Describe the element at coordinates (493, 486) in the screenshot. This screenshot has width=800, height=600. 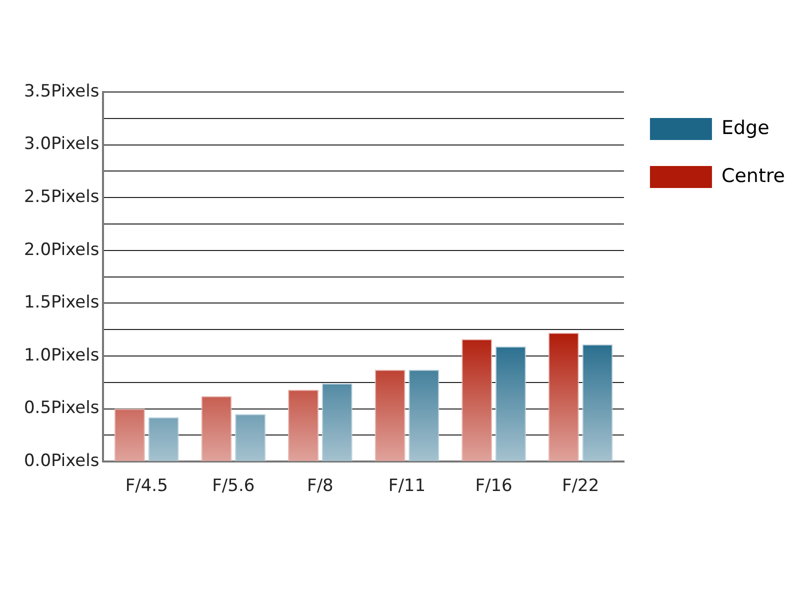
I see `x-tick-label: F/16` at that location.